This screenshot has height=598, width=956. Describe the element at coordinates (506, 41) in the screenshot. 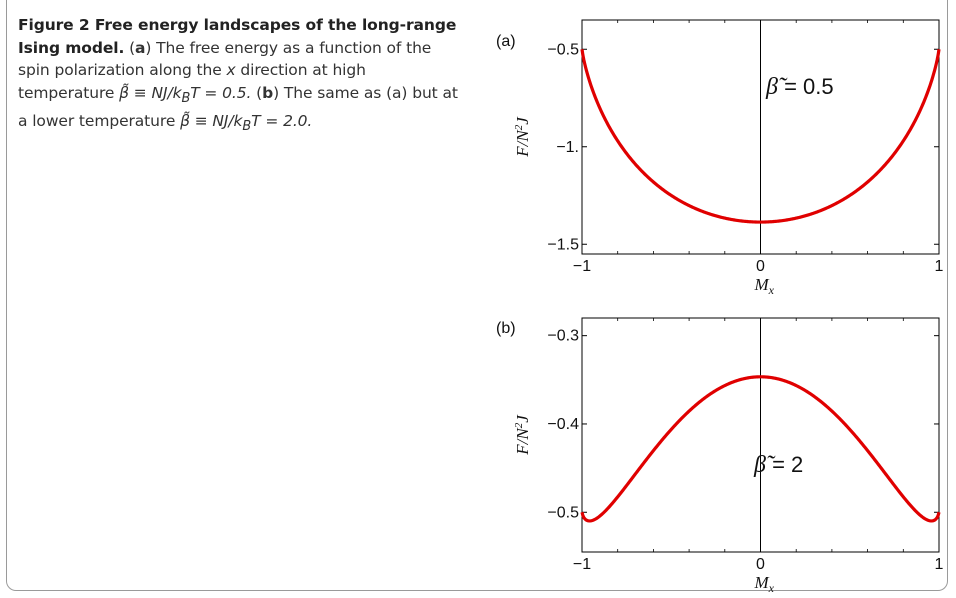

I see `panel-label: (a)` at that location.